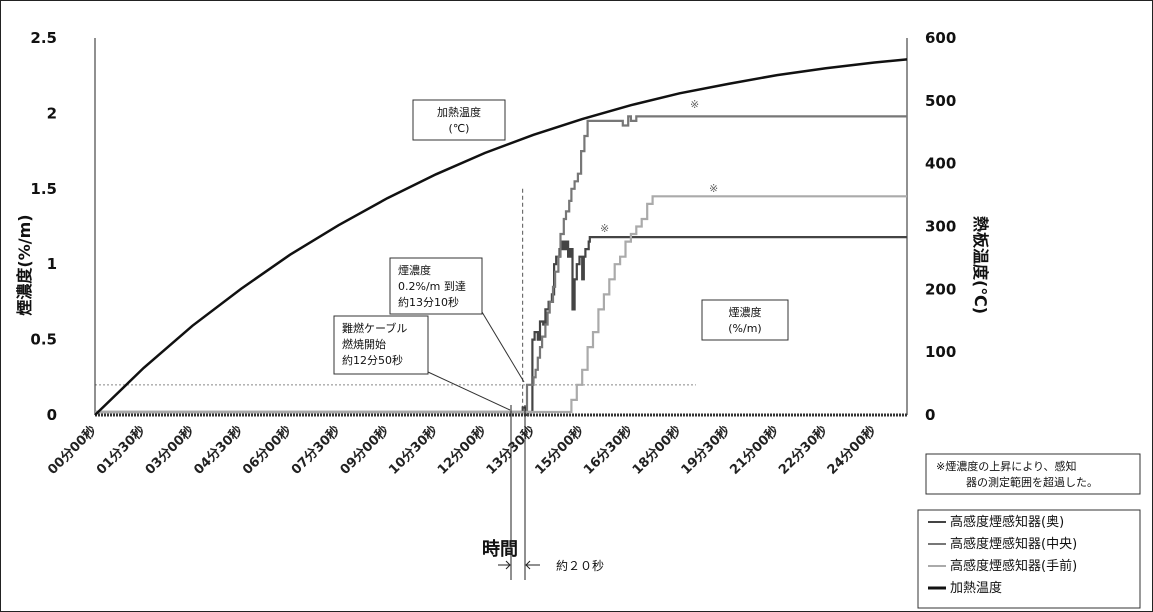 This screenshot has width=1153, height=612. Describe the element at coordinates (976, 588) in the screenshot. I see `legend-label: 加熱温度` at that location.